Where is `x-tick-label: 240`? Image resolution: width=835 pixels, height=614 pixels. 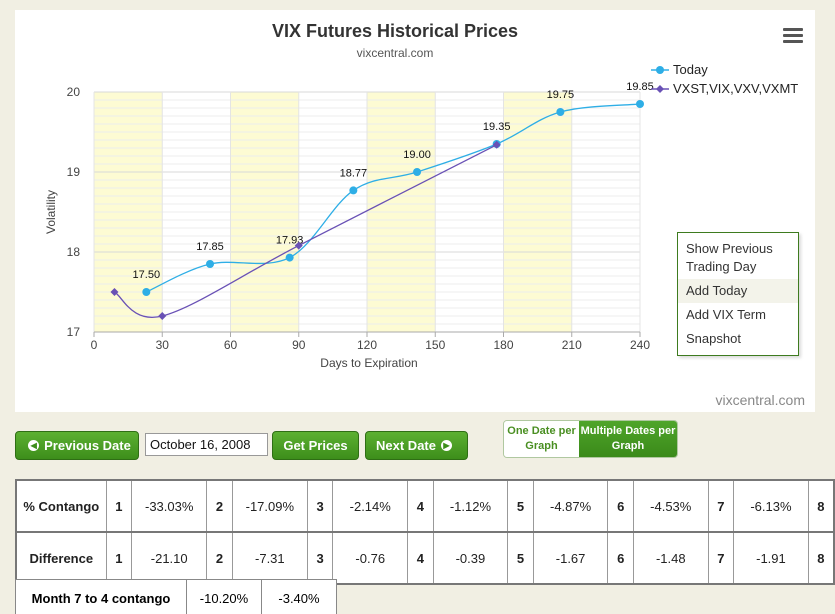
x-tick-label: 240 is located at coordinates (640, 345).